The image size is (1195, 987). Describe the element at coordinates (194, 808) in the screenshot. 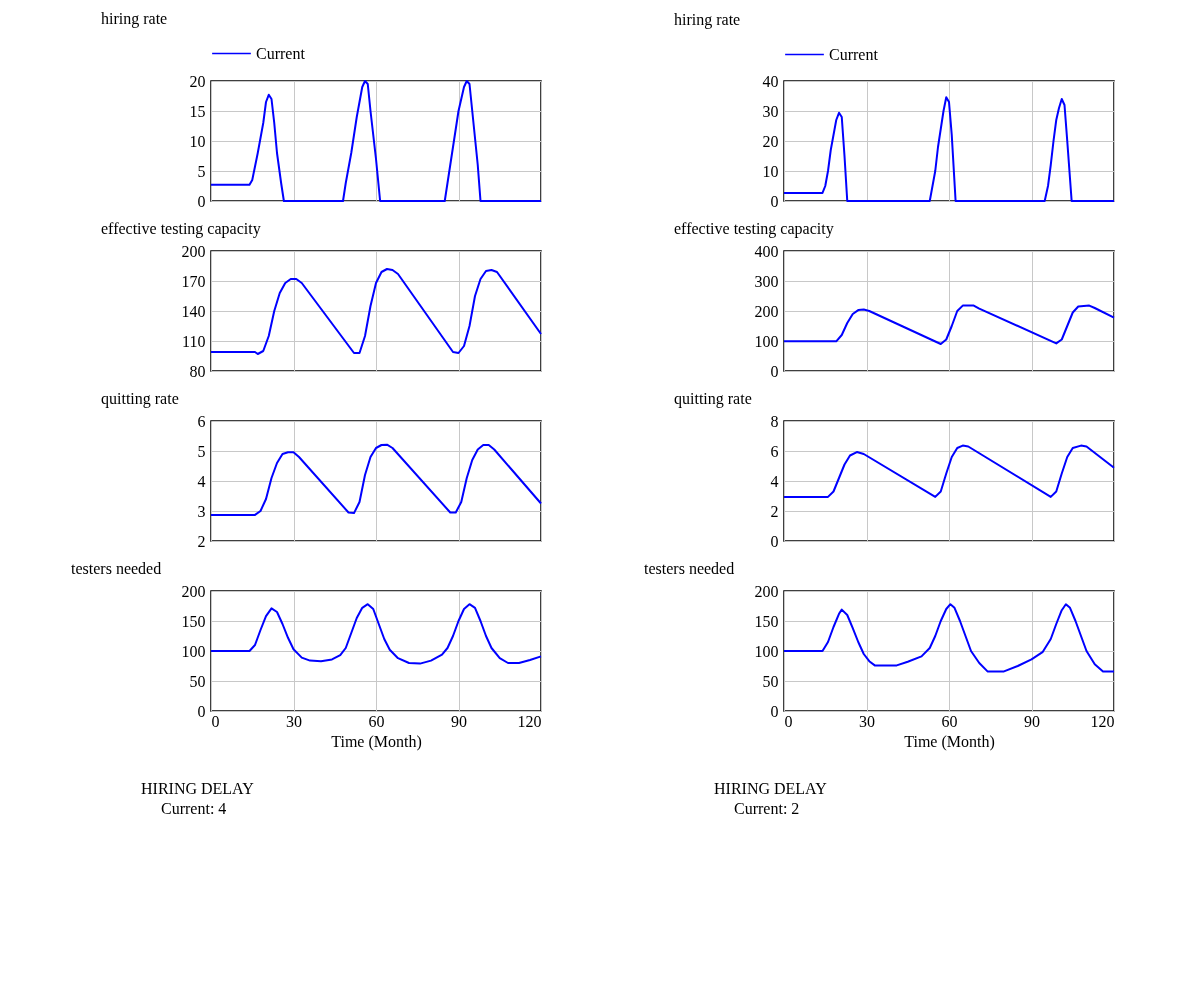

I see `text: Current: 4` at that location.